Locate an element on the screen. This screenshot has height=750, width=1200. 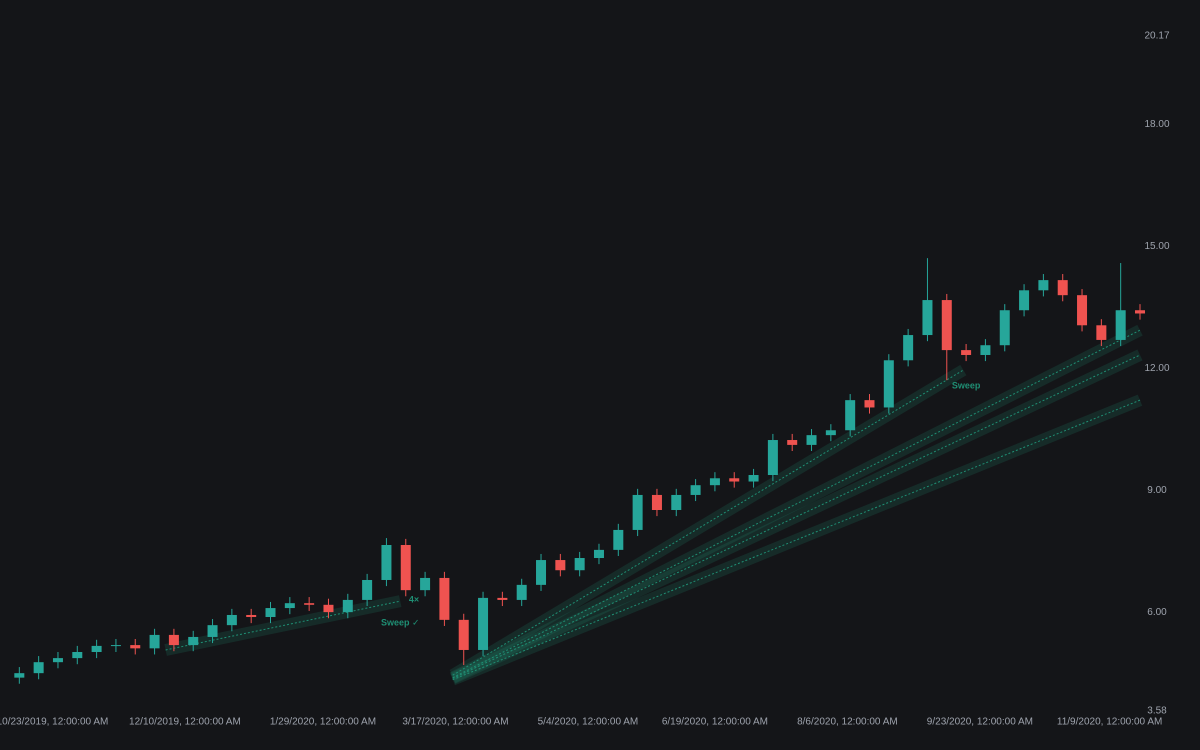
x-tick-label: 9/23/2020, 12:00:00 AM is located at coordinates (980, 722).